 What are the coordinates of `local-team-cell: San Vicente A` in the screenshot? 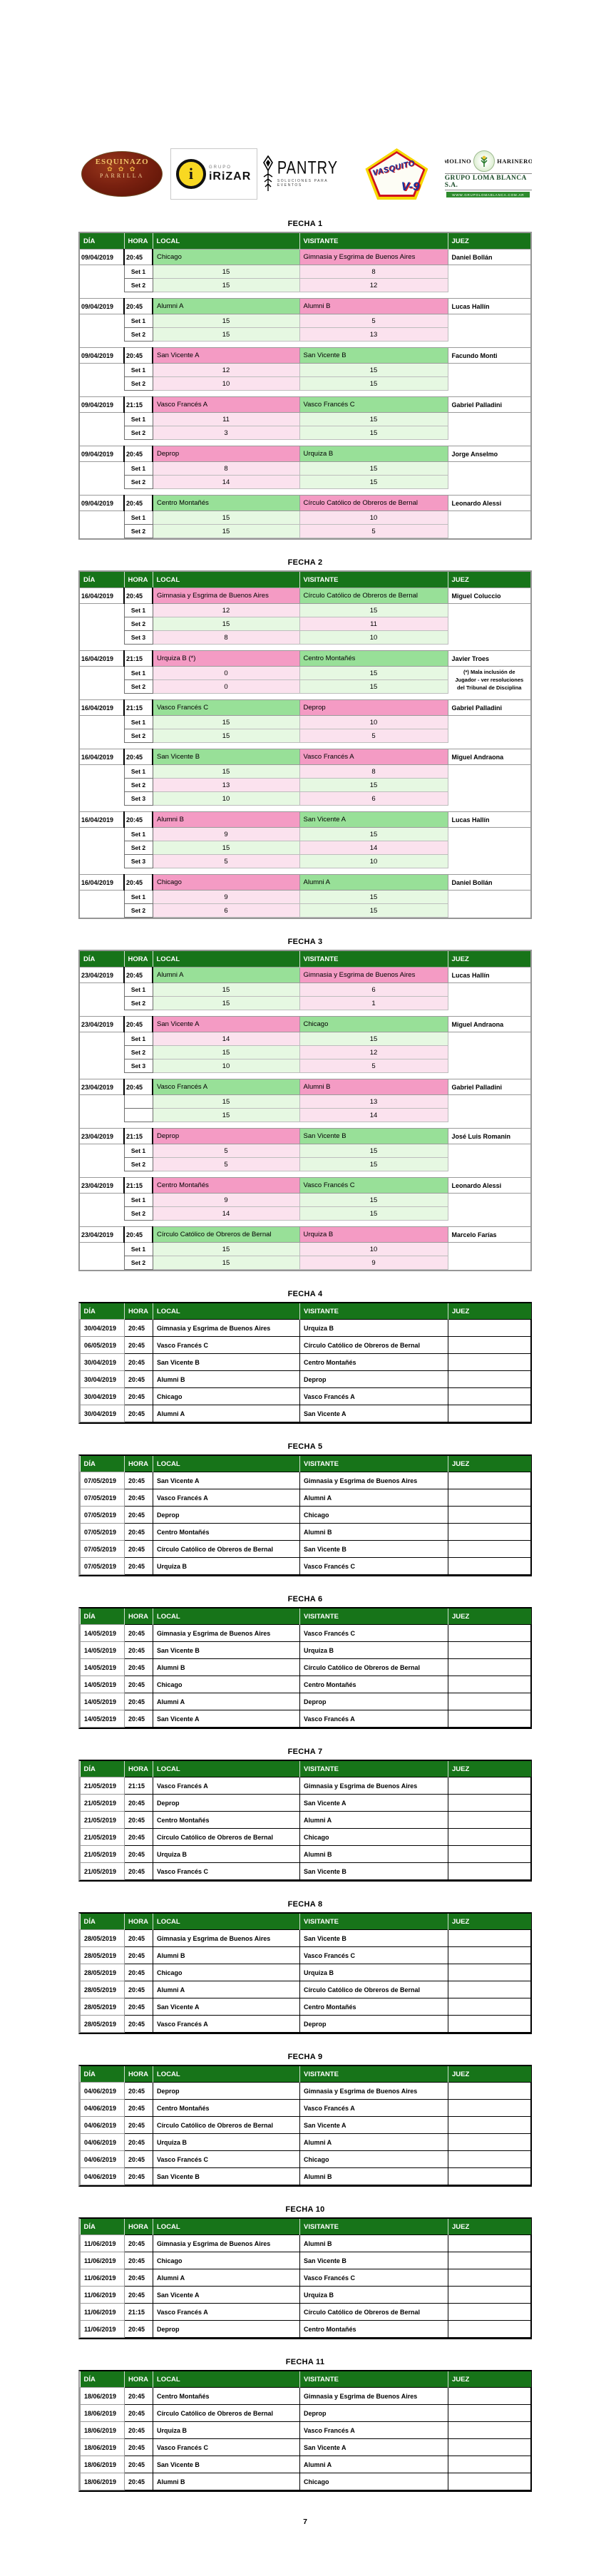 It's located at (226, 355).